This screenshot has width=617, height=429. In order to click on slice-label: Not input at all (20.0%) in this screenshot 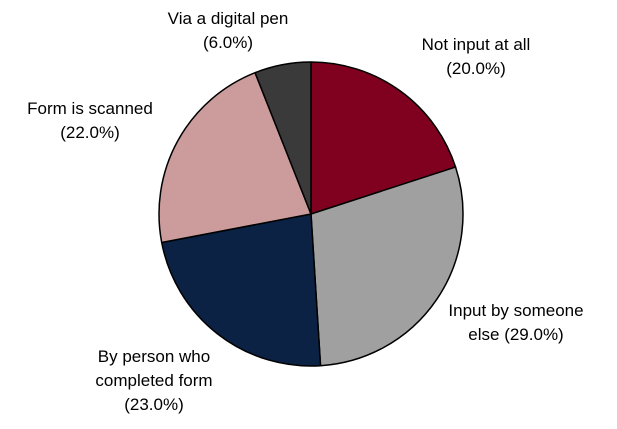, I will do `click(476, 56)`.